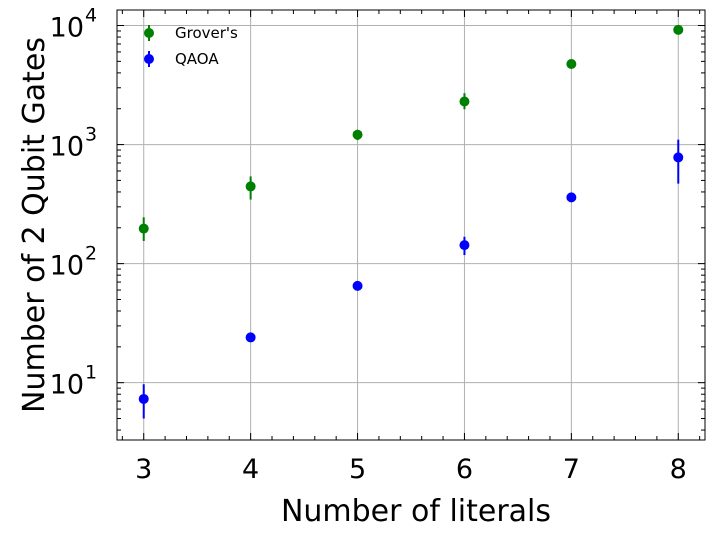  I want to click on y-axis-label: Number of 2 Qubit Gates, so click(34, 225).